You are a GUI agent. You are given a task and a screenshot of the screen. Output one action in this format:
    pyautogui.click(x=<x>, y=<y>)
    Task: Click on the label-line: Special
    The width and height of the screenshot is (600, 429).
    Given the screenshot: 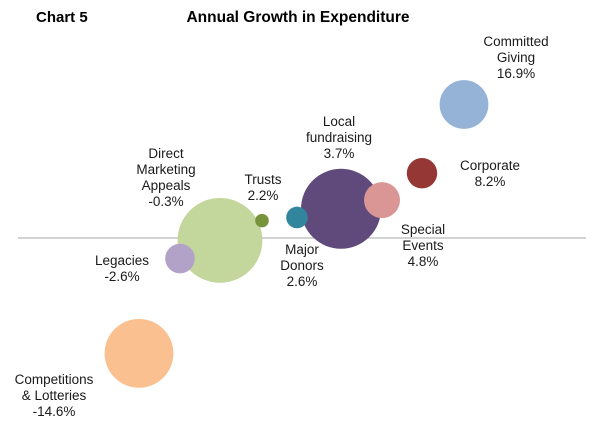 What is the action you would take?
    pyautogui.click(x=423, y=229)
    